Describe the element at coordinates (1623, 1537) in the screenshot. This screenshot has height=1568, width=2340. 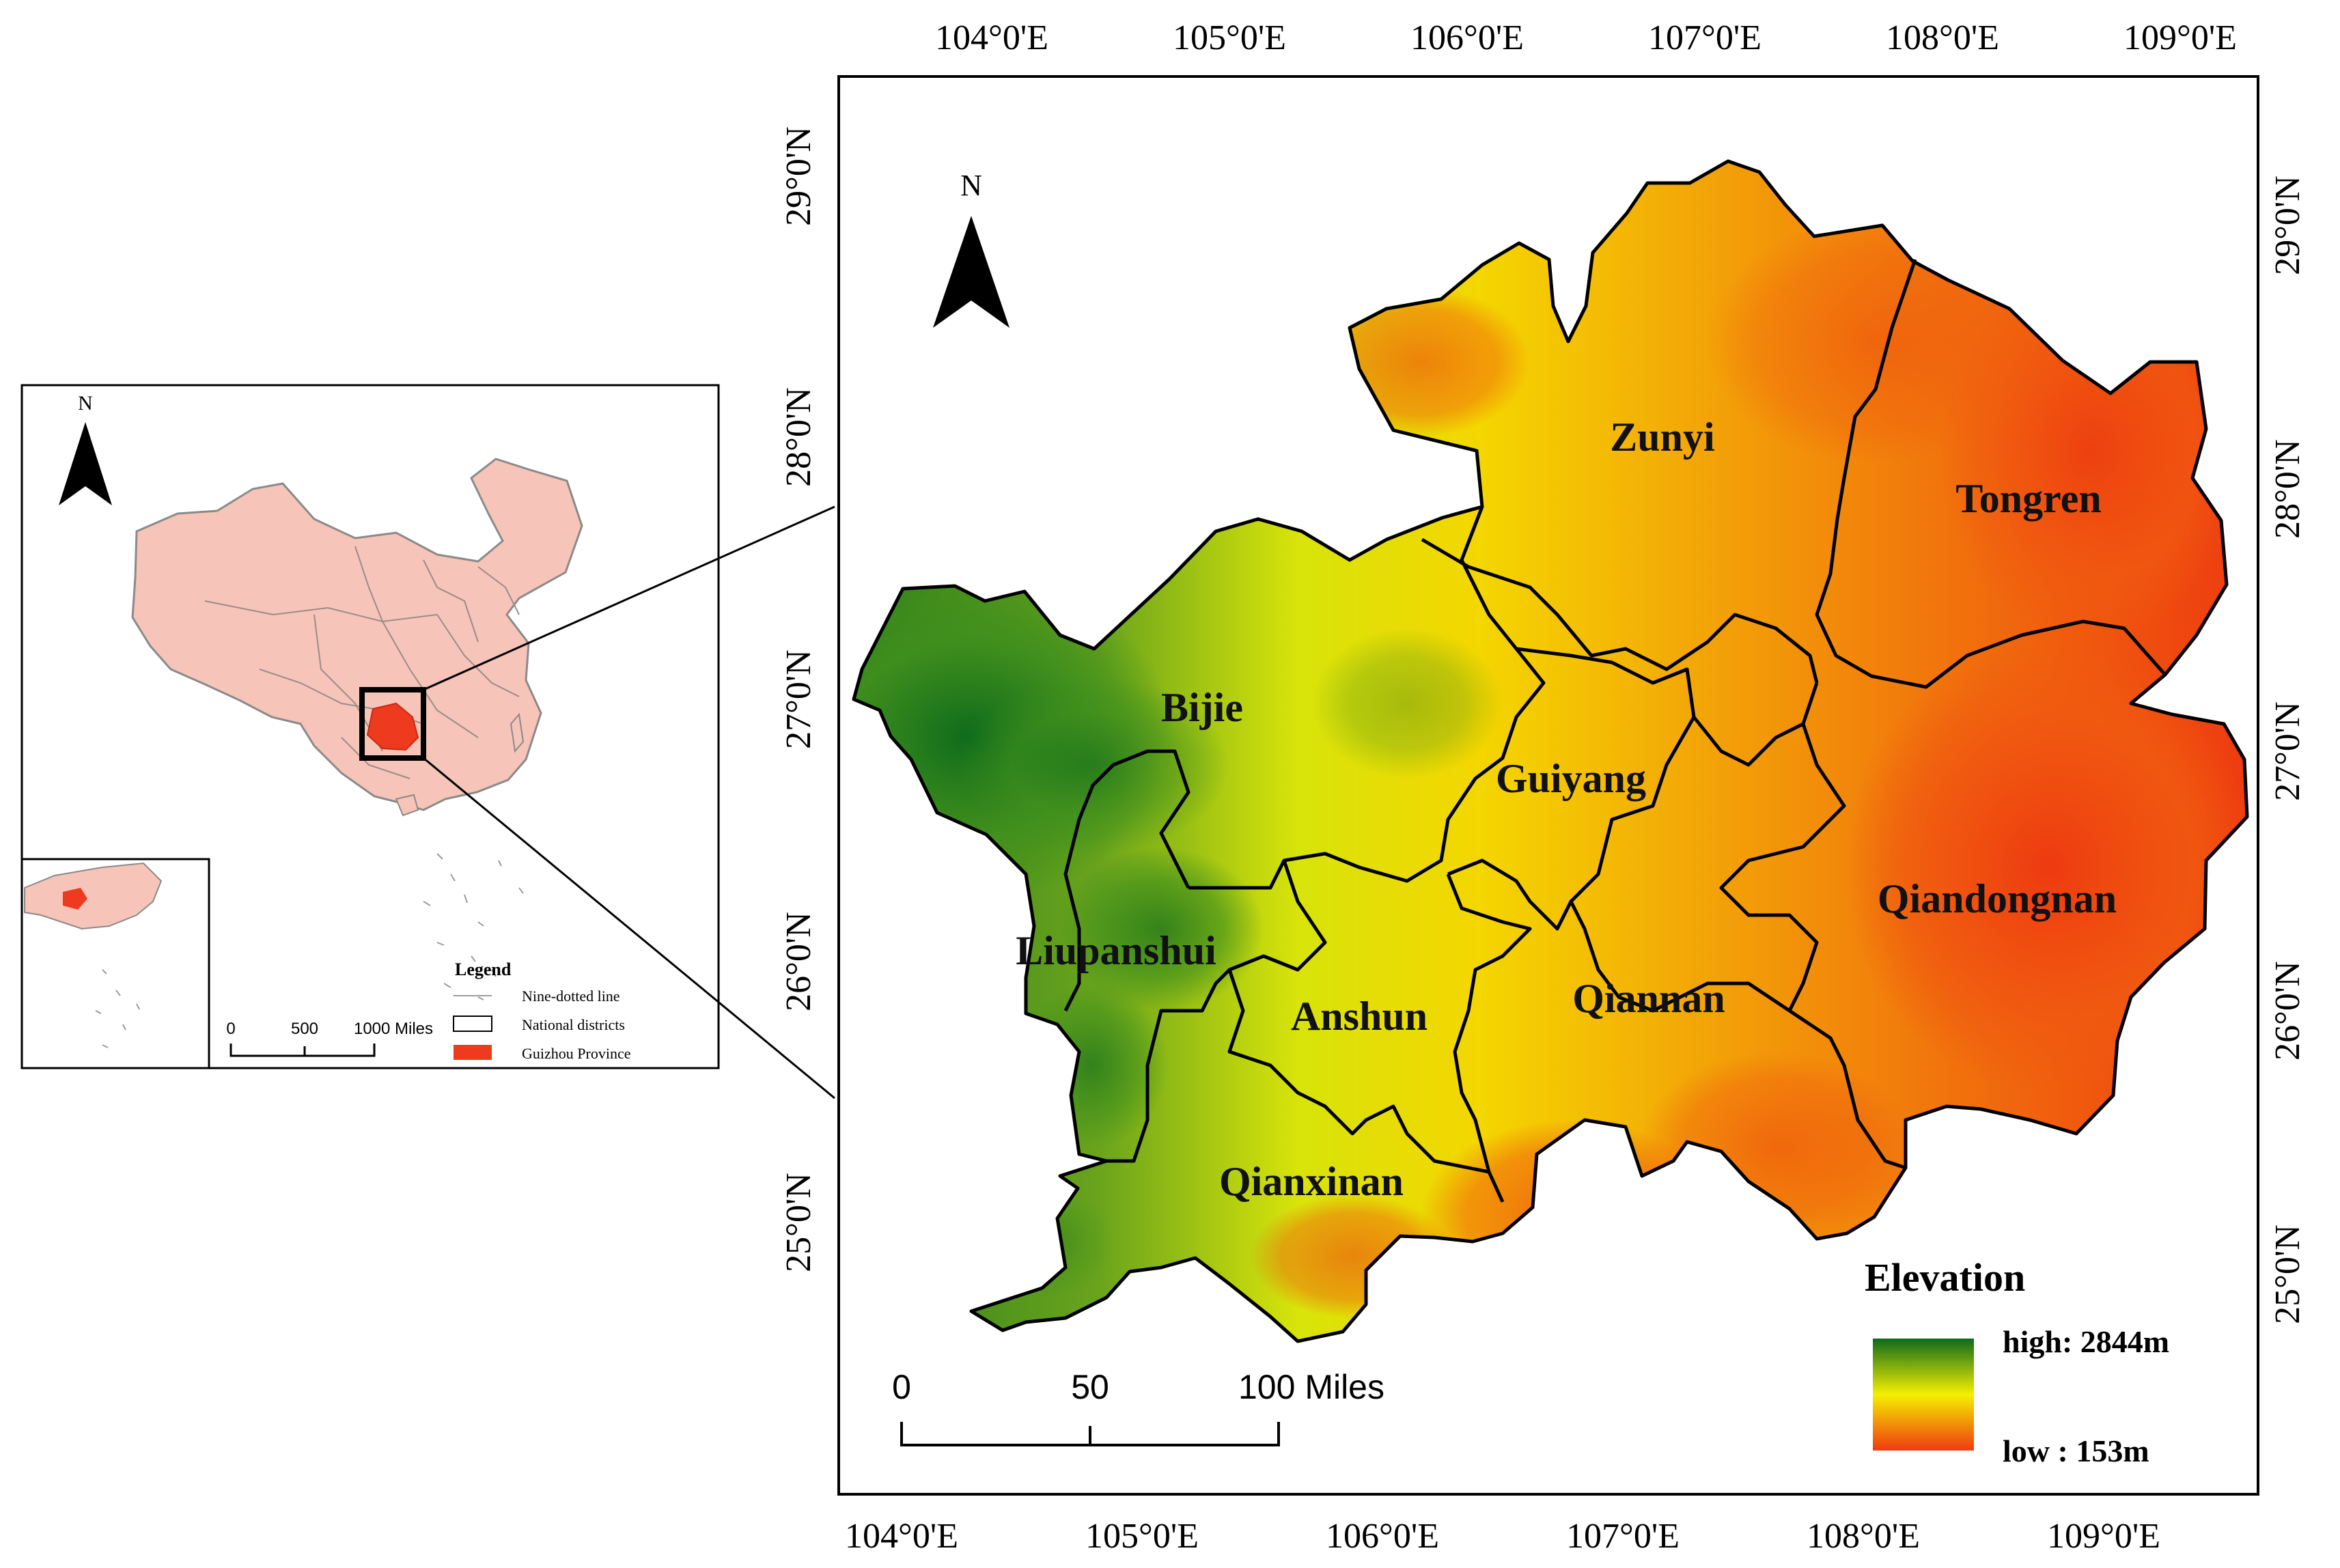
I see `bottom-tick-label: 107°0'E` at that location.